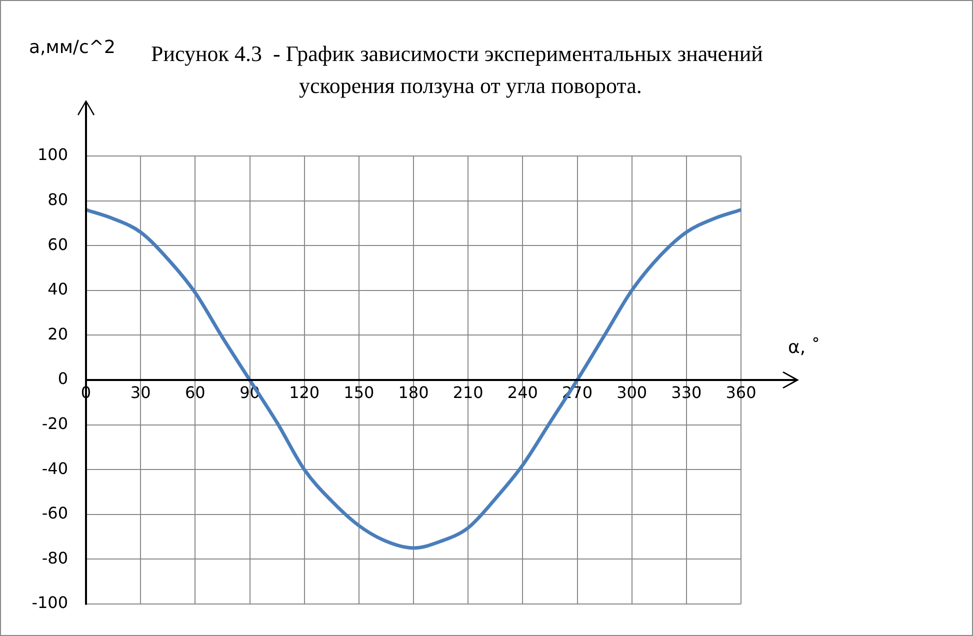  I want to click on y-axis-title: а,мм/с^2, so click(72, 47).